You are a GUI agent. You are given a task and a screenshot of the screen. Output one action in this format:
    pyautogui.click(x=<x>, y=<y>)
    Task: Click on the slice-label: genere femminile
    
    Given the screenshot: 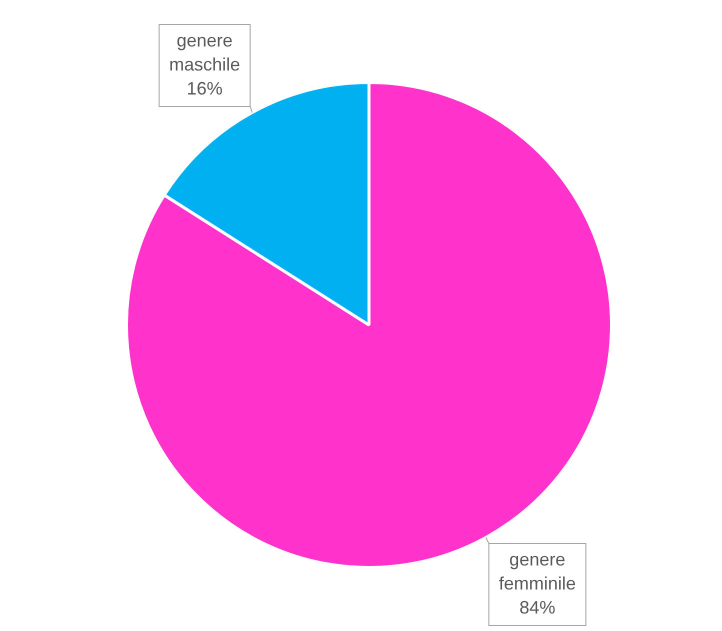 What is the action you would take?
    pyautogui.click(x=537, y=571)
    